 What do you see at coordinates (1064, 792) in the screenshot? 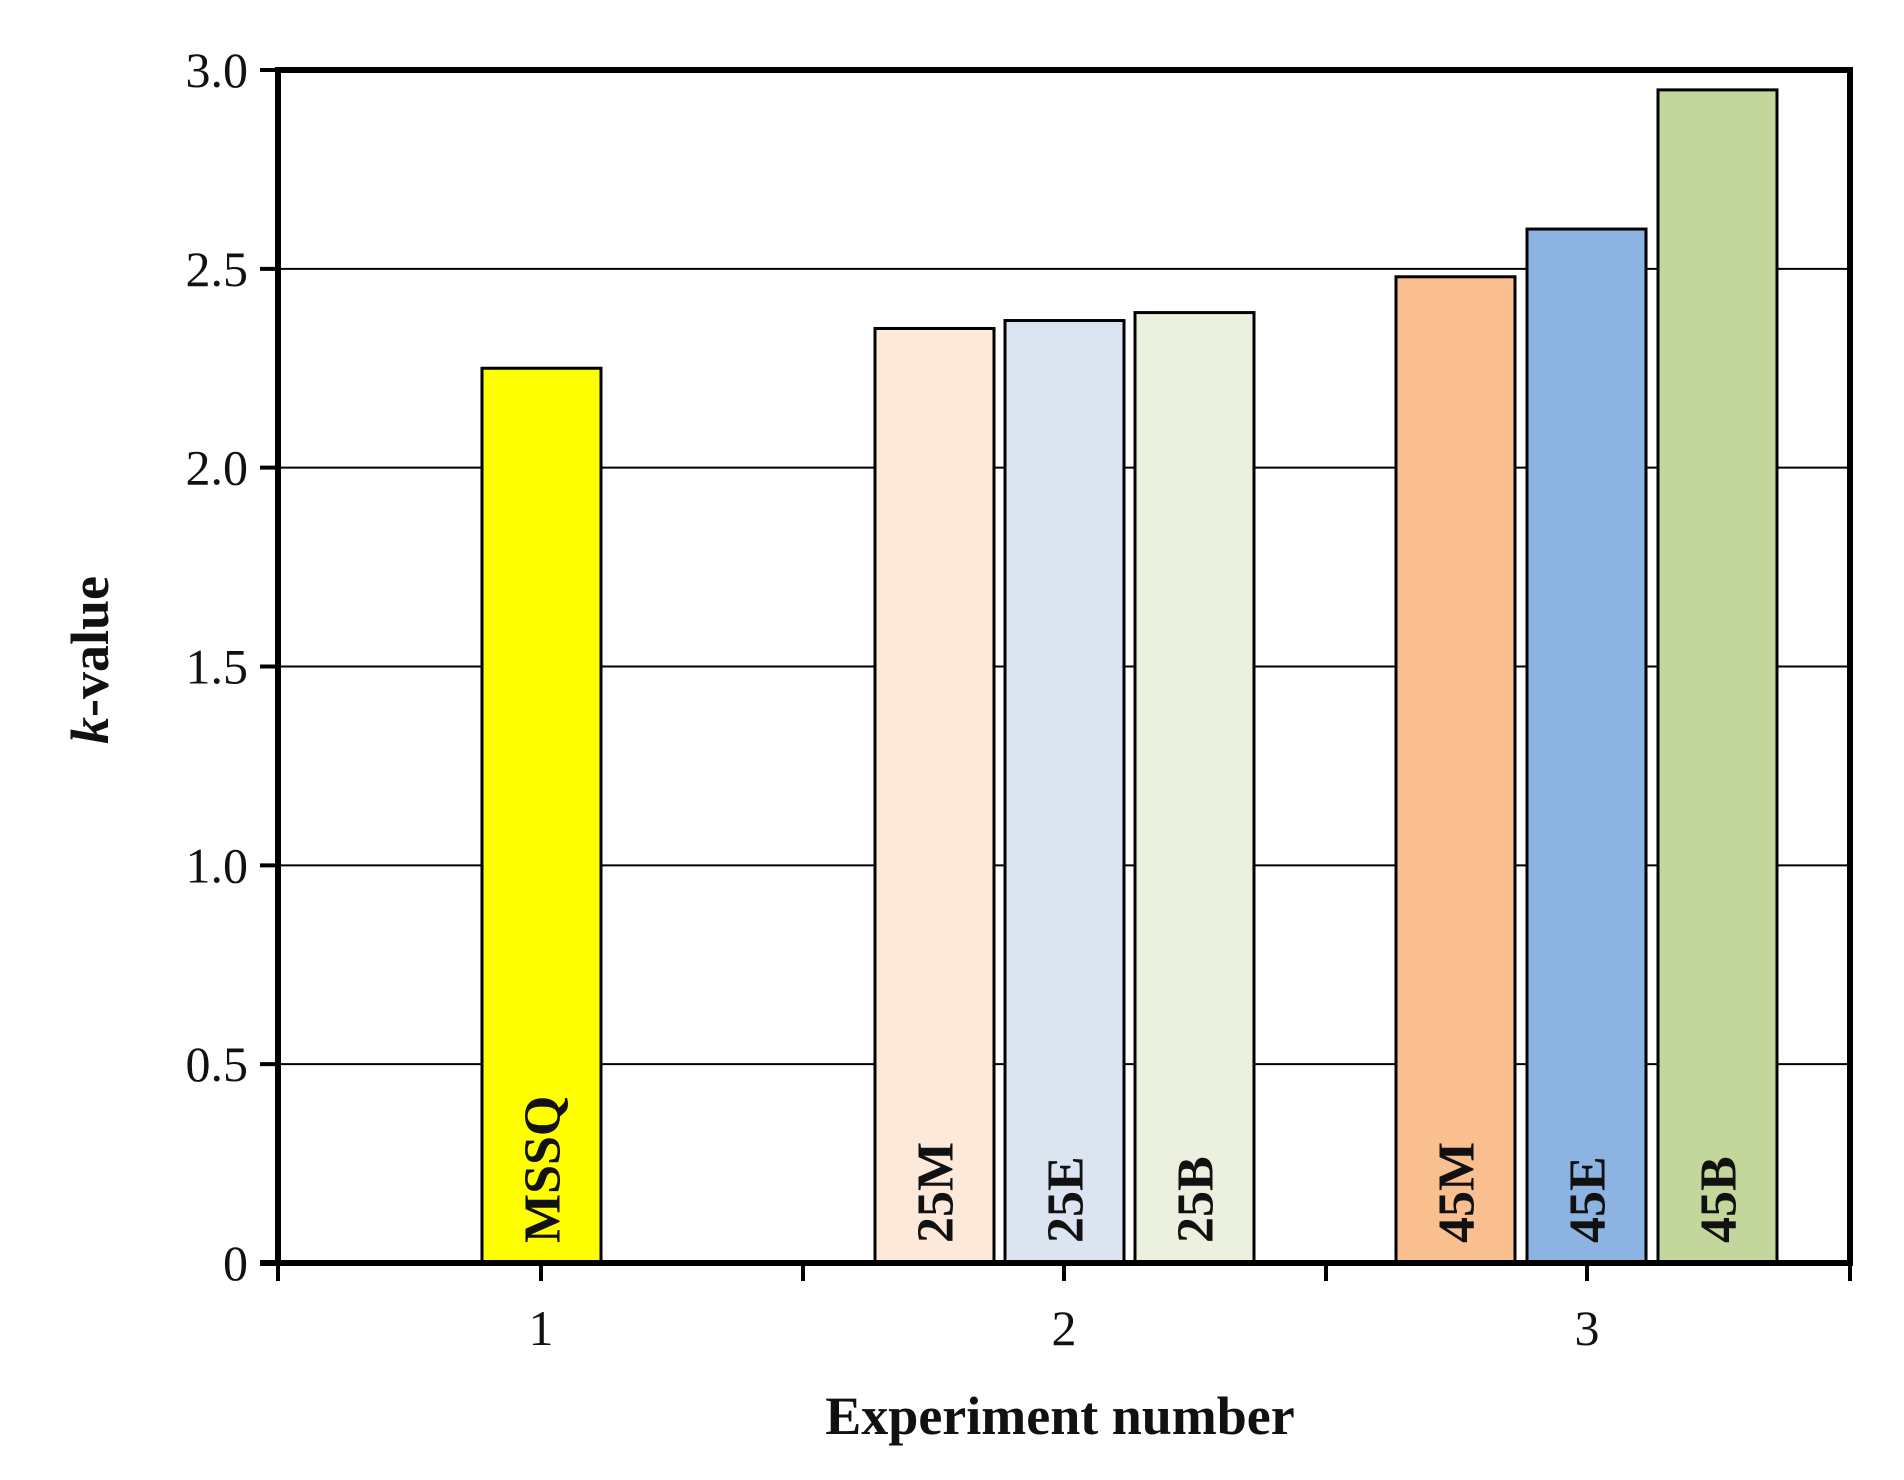
I see `bar-25E` at bounding box center [1064, 792].